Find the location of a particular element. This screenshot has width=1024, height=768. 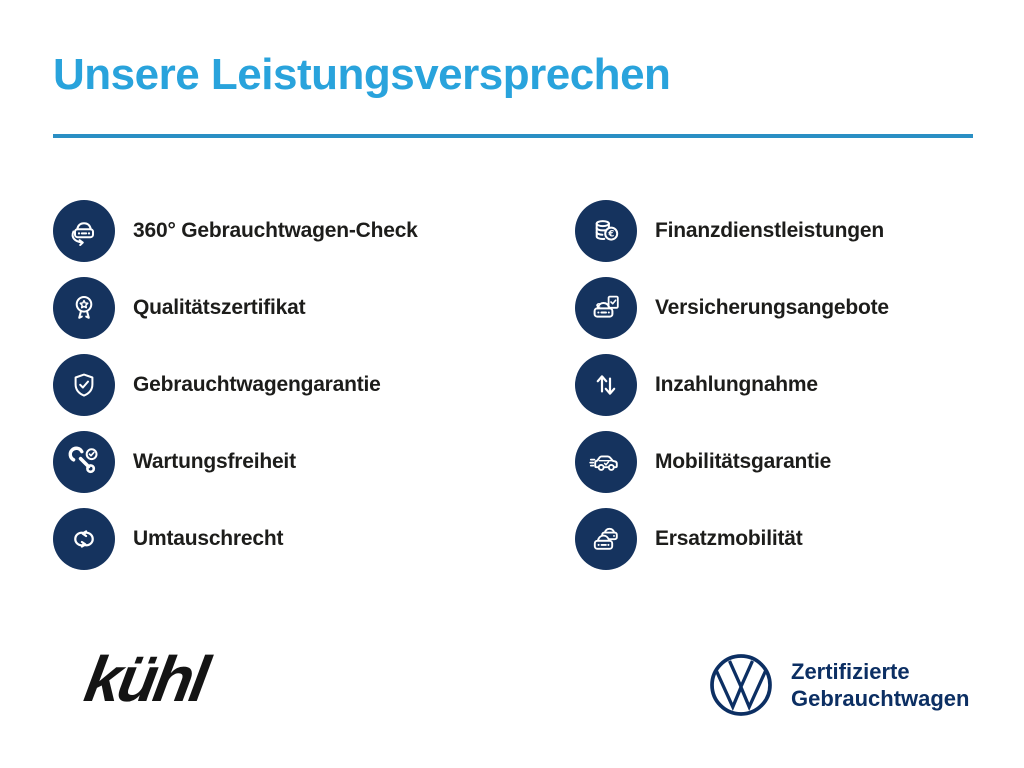

service-label: Inzahlungnahme is located at coordinates (736, 384).